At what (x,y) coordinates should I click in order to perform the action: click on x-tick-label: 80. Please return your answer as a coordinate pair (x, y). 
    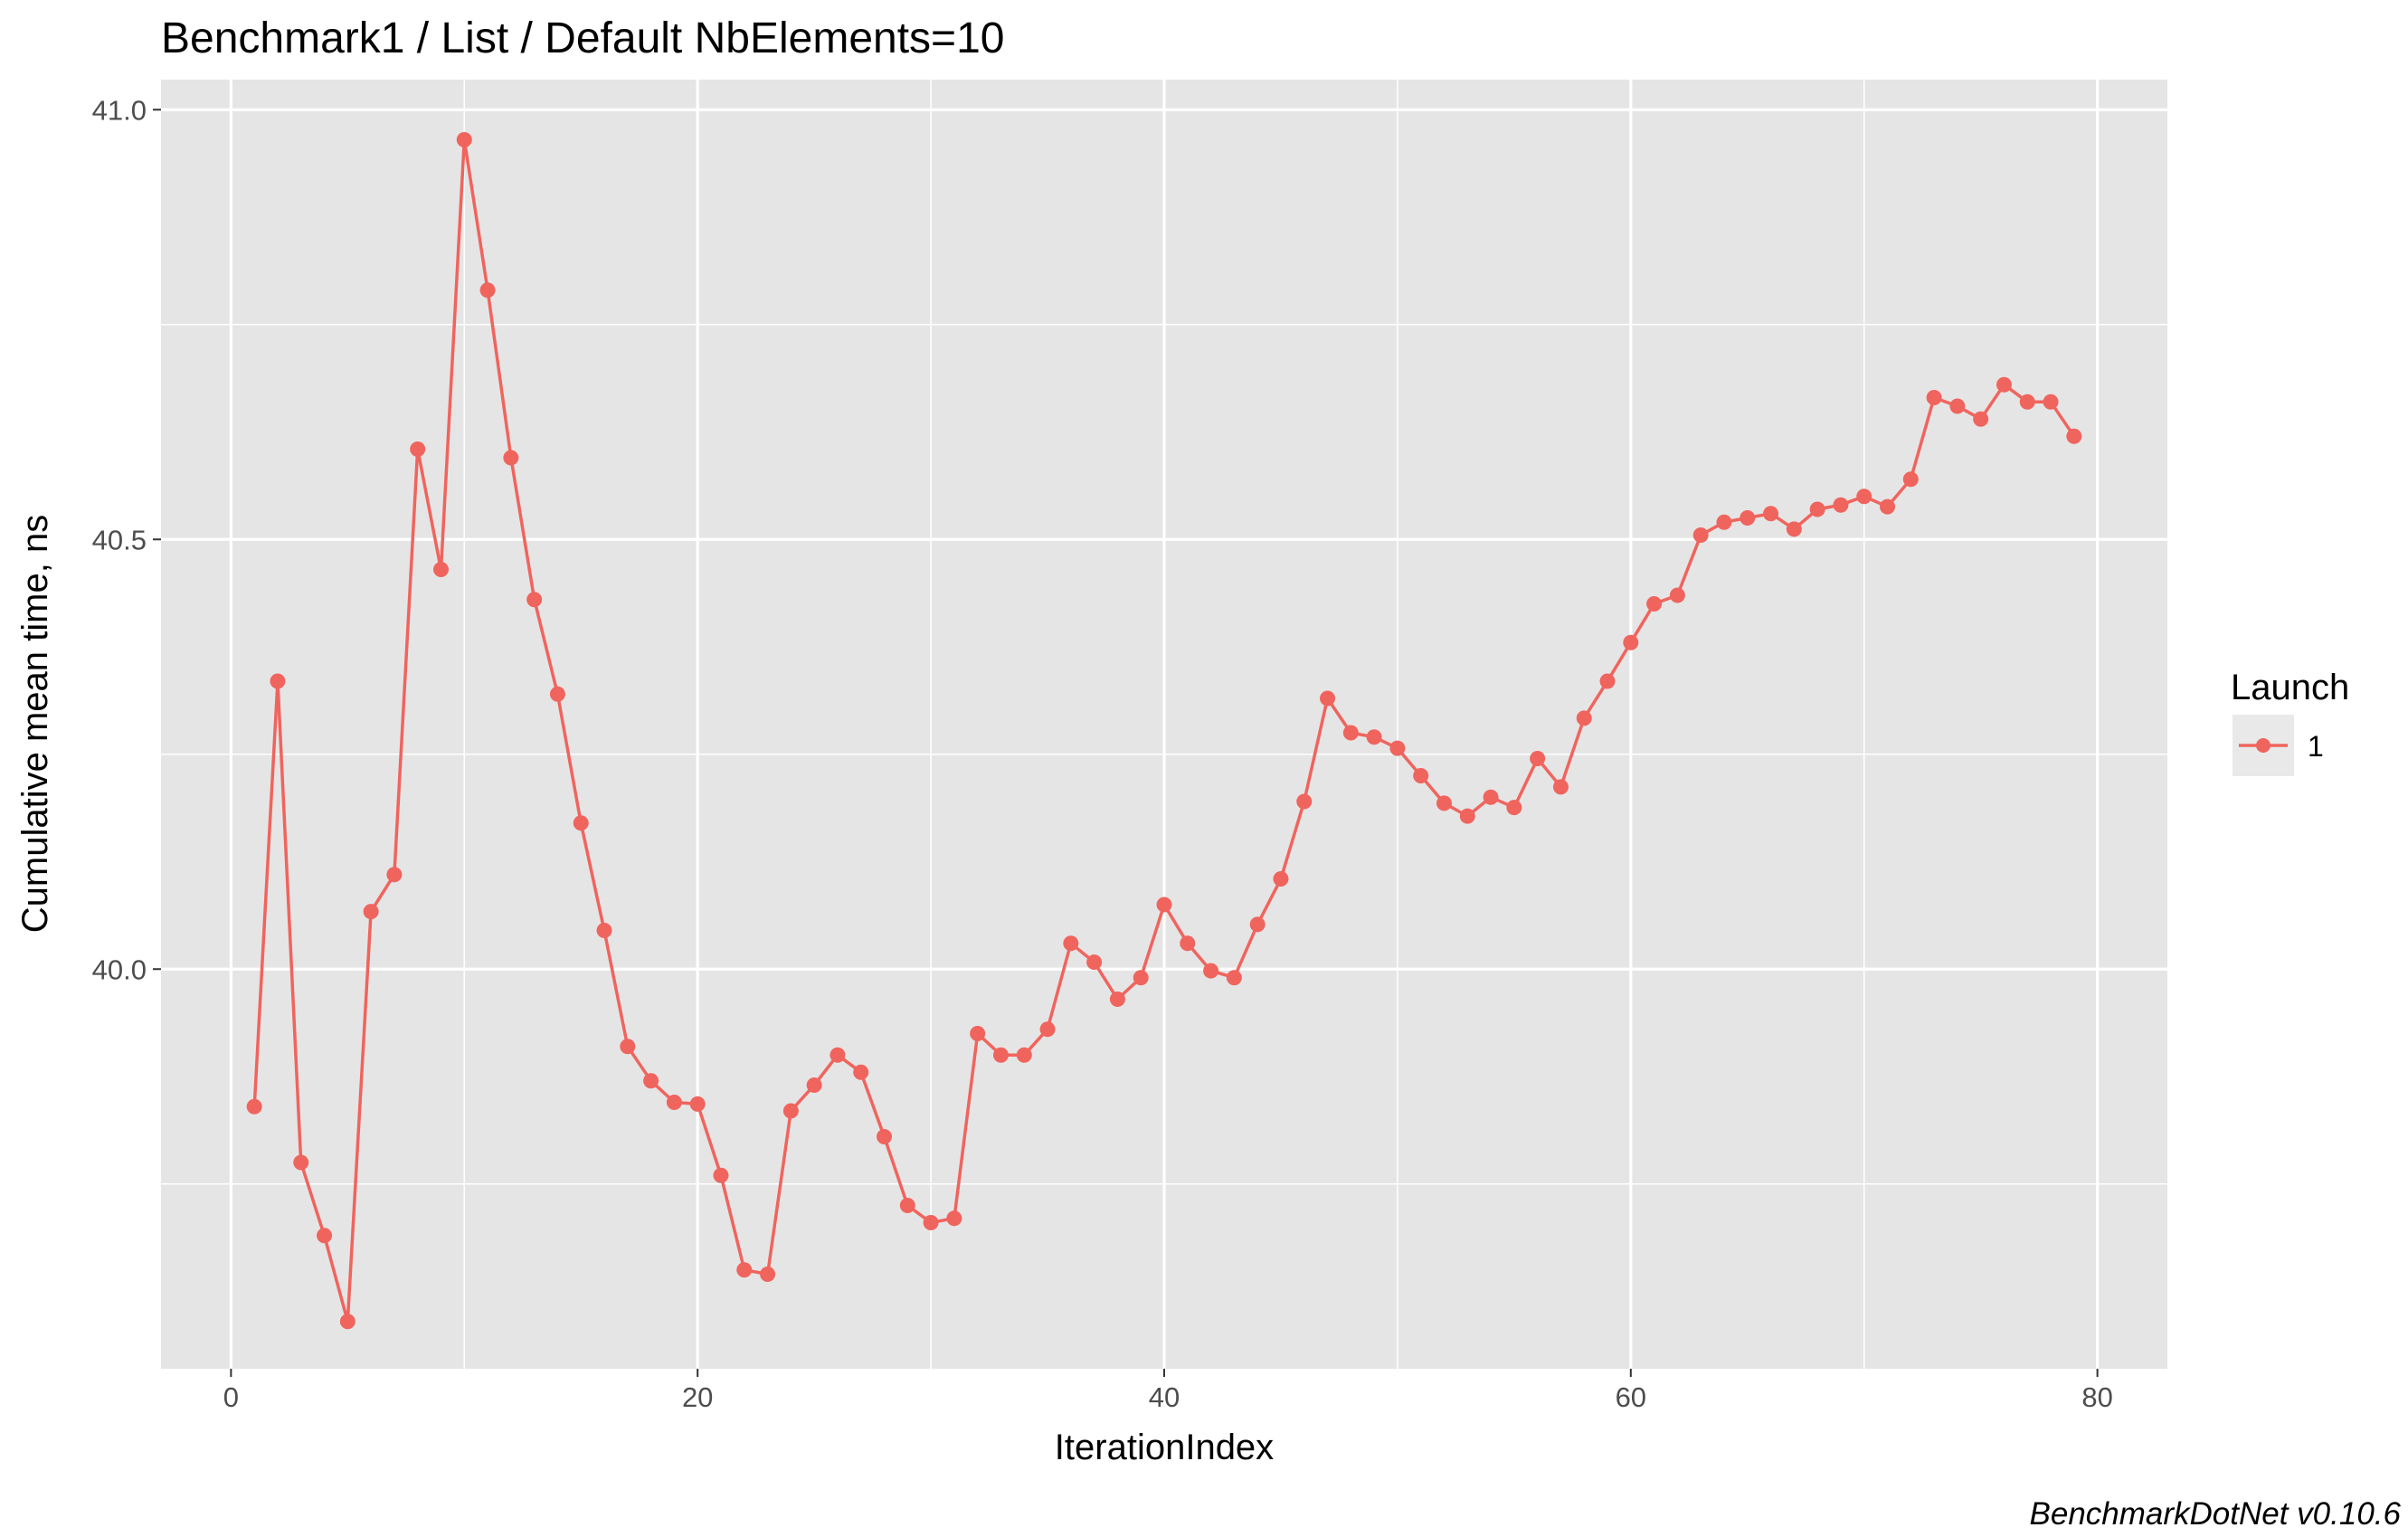
    Looking at the image, I should click on (2096, 1397).